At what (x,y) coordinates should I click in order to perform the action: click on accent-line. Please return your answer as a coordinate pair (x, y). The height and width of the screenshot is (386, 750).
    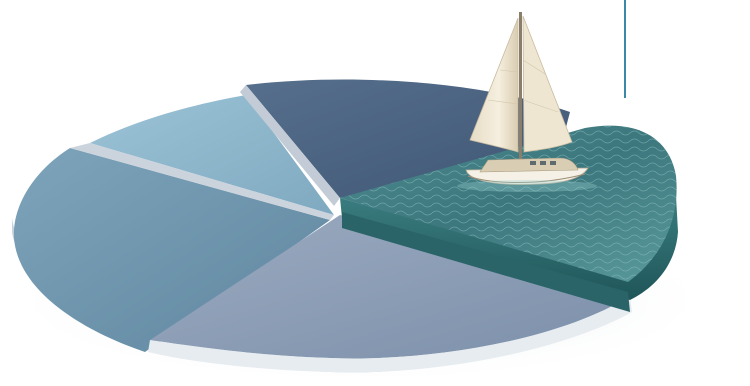
    Looking at the image, I should click on (625, 49).